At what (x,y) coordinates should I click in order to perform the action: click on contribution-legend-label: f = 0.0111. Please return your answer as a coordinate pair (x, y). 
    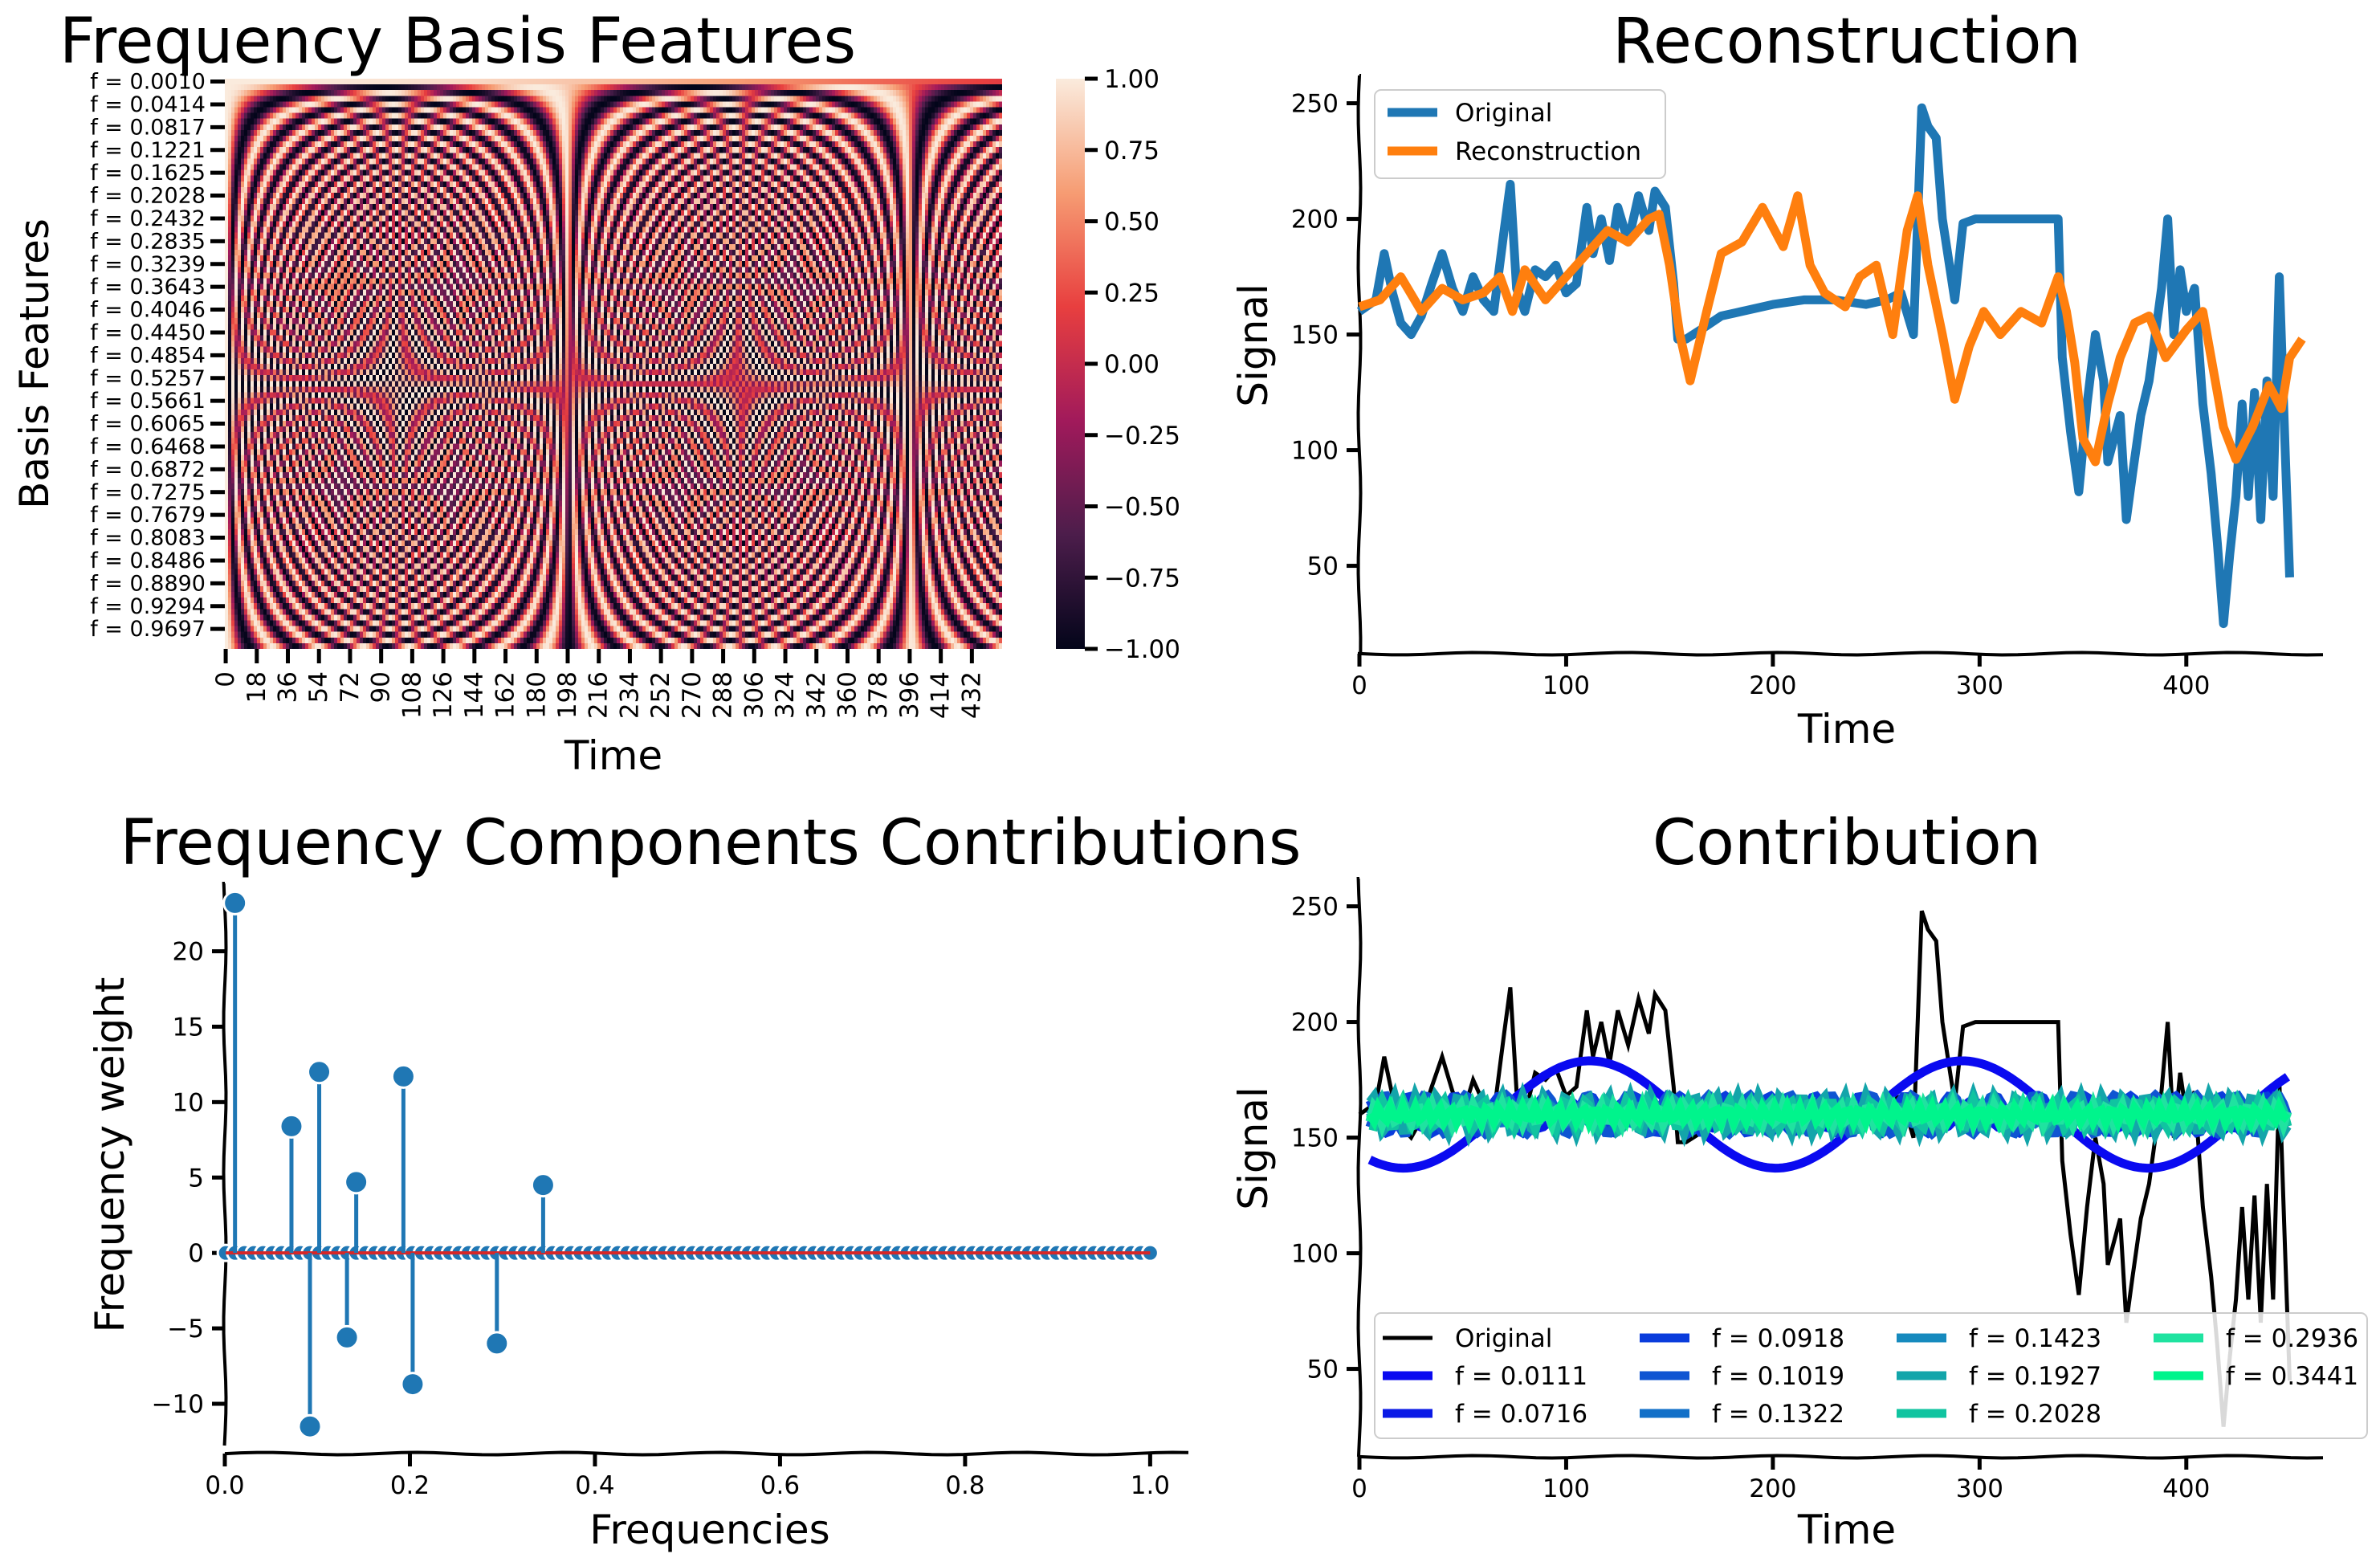
    Looking at the image, I should click on (1521, 1376).